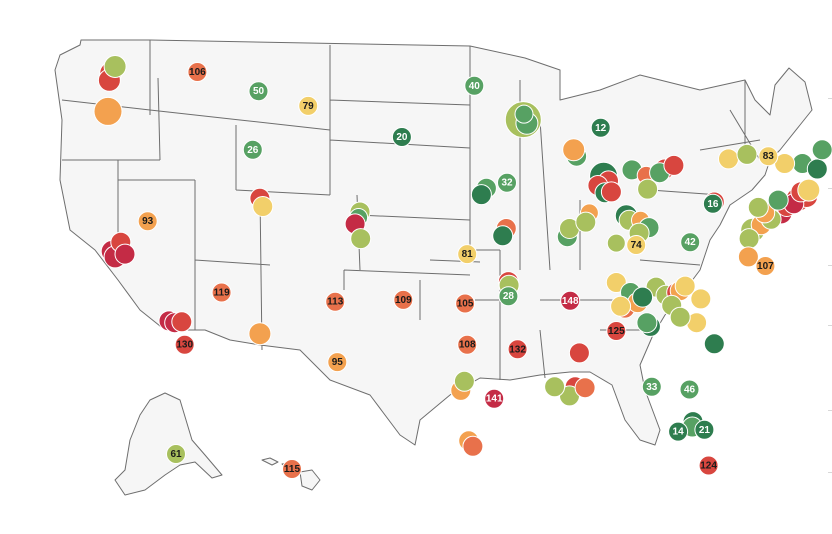  Describe the element at coordinates (467, 254) in the screenshot. I see `city-marker: 81` at that location.